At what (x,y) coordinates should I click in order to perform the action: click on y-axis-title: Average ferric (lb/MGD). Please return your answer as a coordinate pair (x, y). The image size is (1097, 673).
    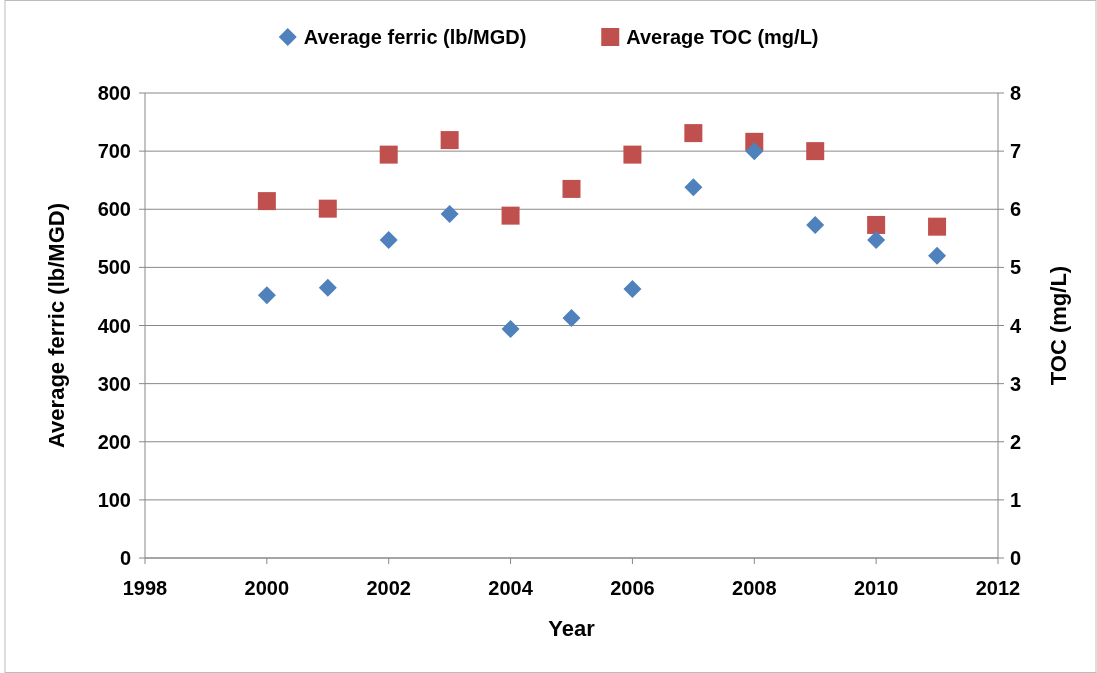
    Looking at the image, I should click on (56, 325).